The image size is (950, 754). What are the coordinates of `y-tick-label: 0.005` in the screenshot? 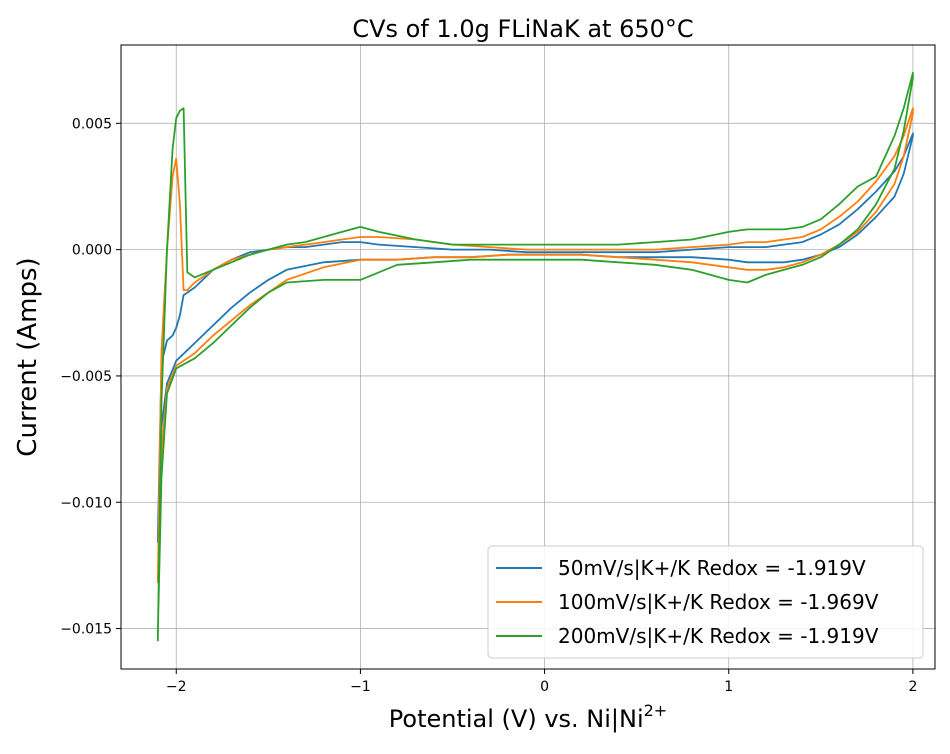 It's located at (92, 124).